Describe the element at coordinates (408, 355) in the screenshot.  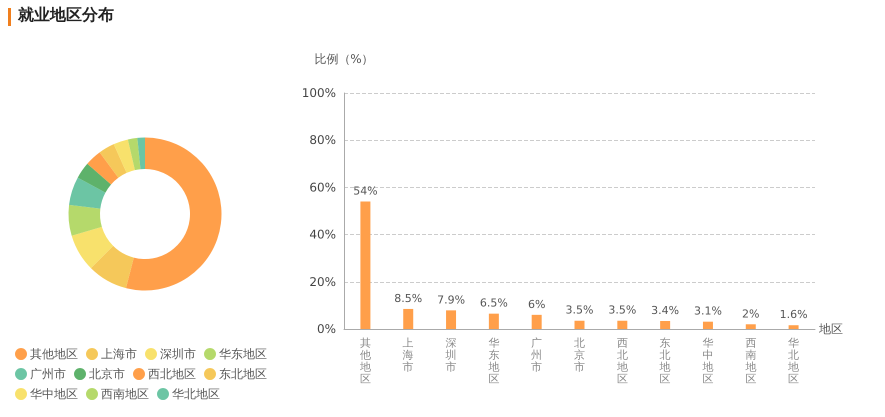
I see `x-tick-label: 上海市` at that location.